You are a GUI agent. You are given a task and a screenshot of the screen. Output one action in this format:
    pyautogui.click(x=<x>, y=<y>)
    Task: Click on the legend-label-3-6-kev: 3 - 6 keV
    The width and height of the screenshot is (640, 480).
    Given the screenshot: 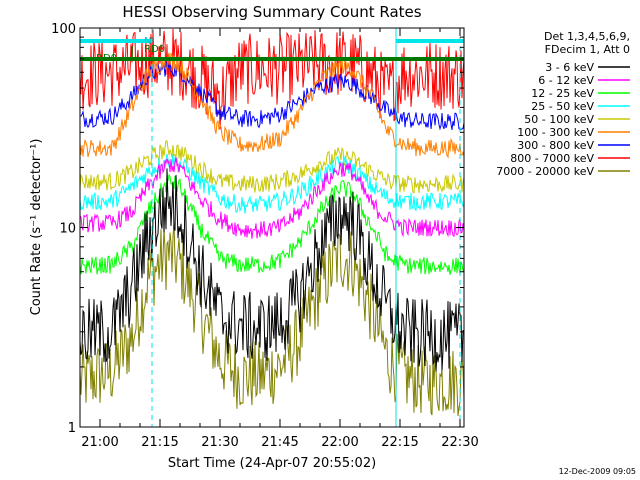 What is the action you would take?
    pyautogui.click(x=569, y=67)
    